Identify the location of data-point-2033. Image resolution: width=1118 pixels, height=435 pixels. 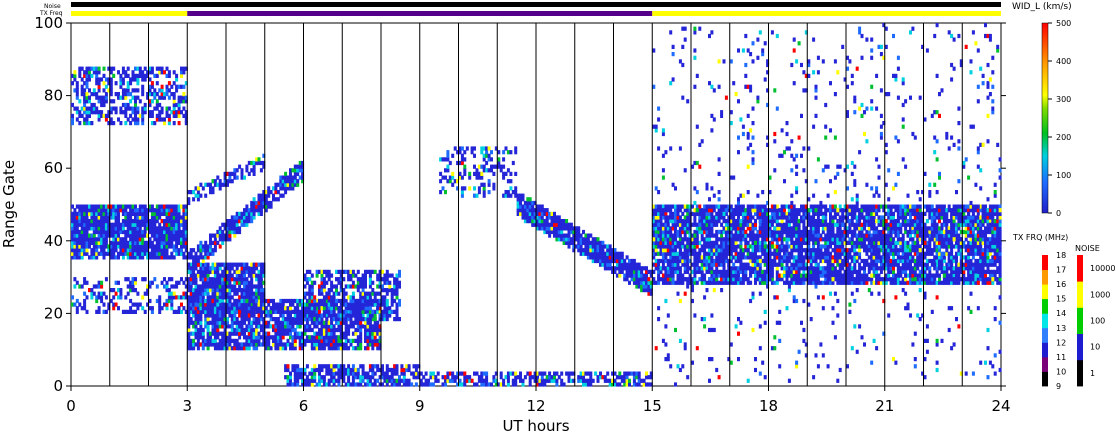
(281, 301).